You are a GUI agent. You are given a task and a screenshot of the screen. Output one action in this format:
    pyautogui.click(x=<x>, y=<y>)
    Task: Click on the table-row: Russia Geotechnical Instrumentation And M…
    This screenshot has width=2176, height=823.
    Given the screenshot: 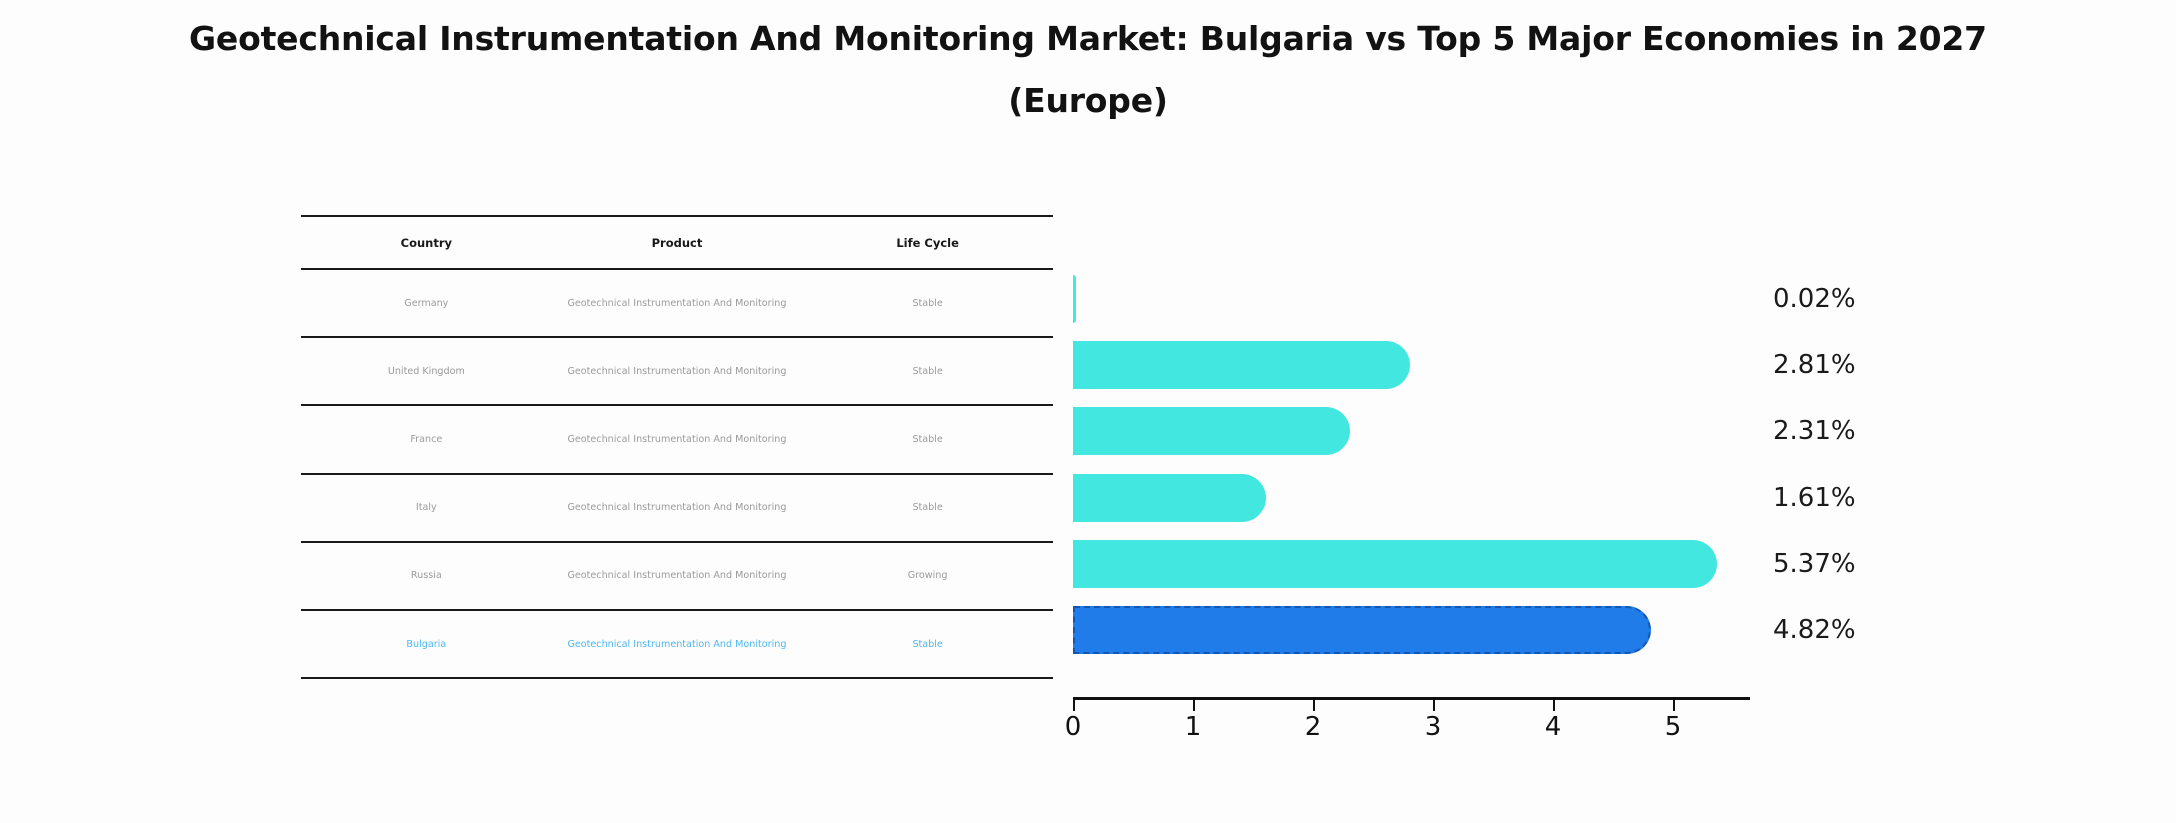 What is the action you would take?
    pyautogui.click(x=677, y=576)
    